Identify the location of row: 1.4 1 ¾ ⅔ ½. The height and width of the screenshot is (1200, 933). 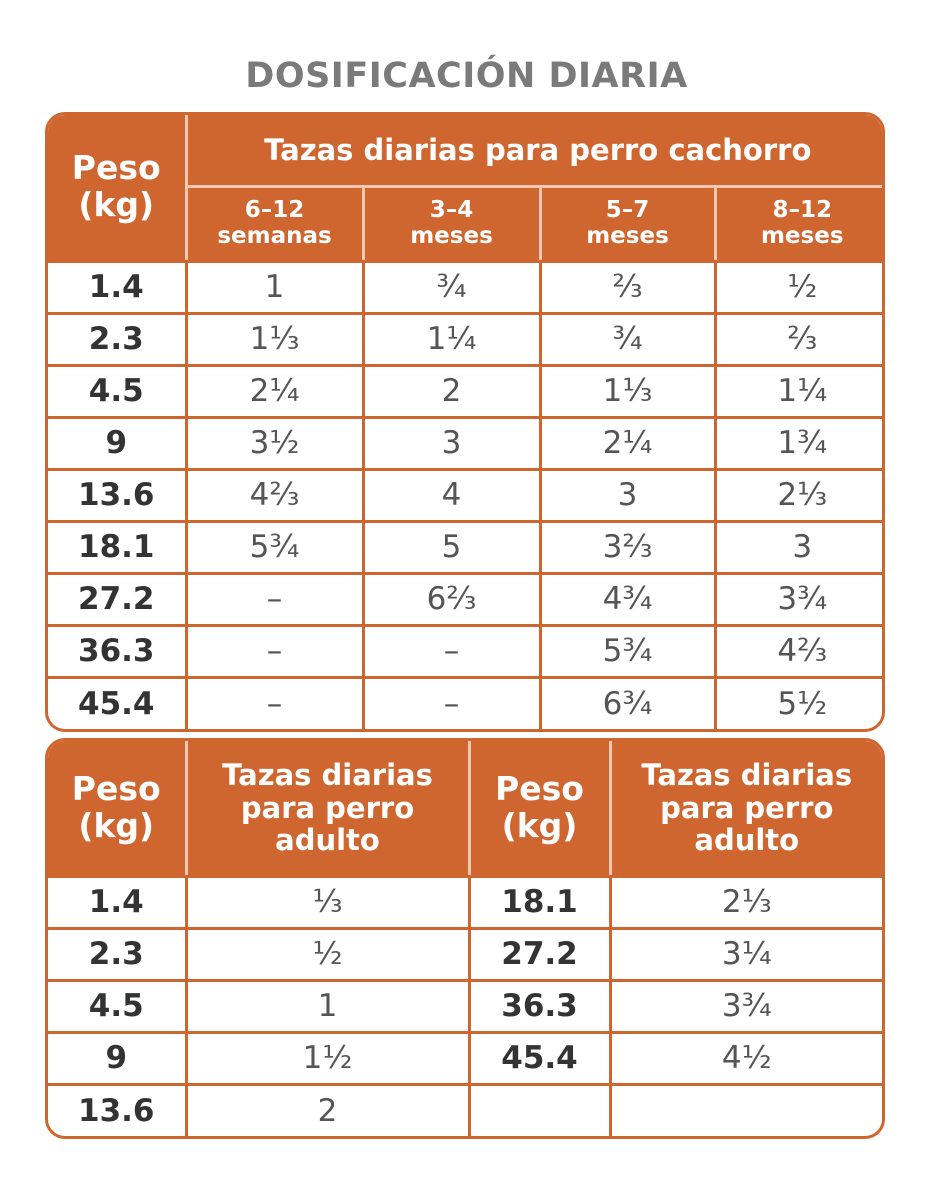
(465, 287).